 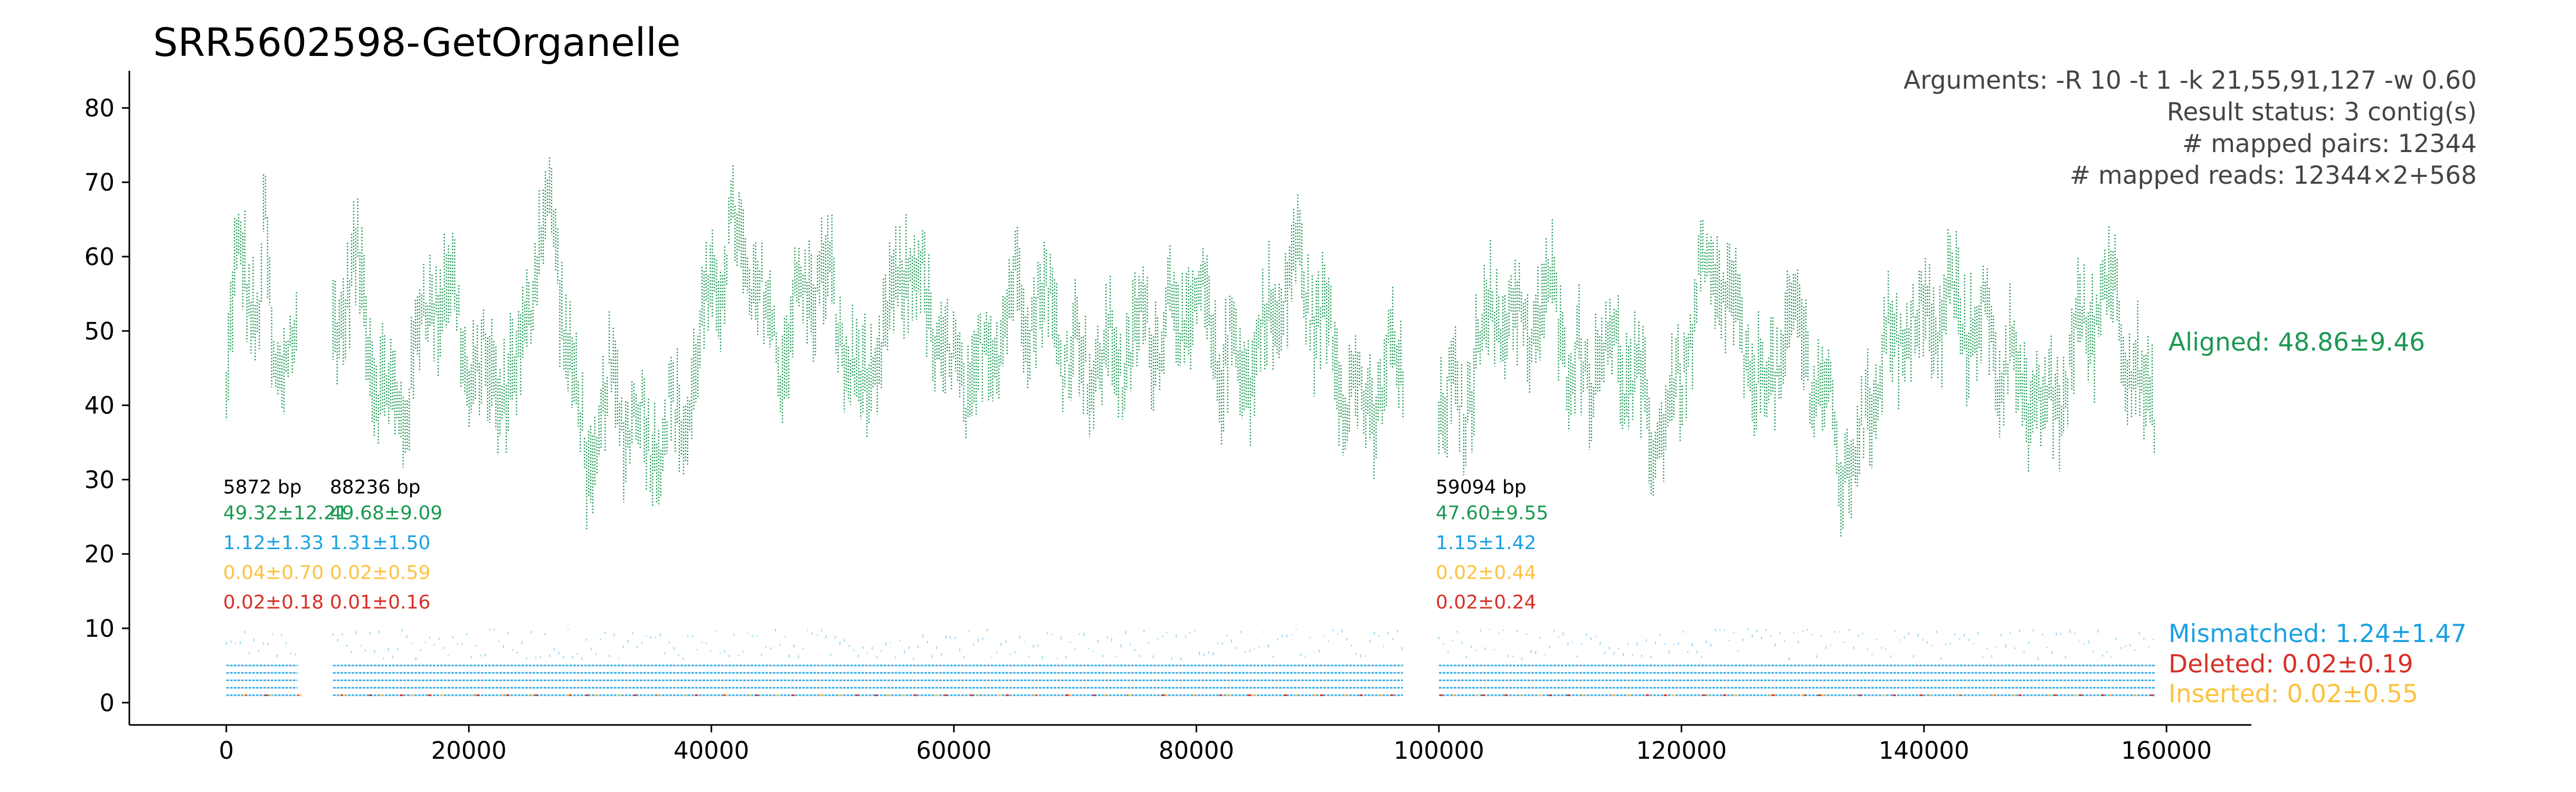 What do you see at coordinates (99, 629) in the screenshot?
I see `y-tick-label: 10` at bounding box center [99, 629].